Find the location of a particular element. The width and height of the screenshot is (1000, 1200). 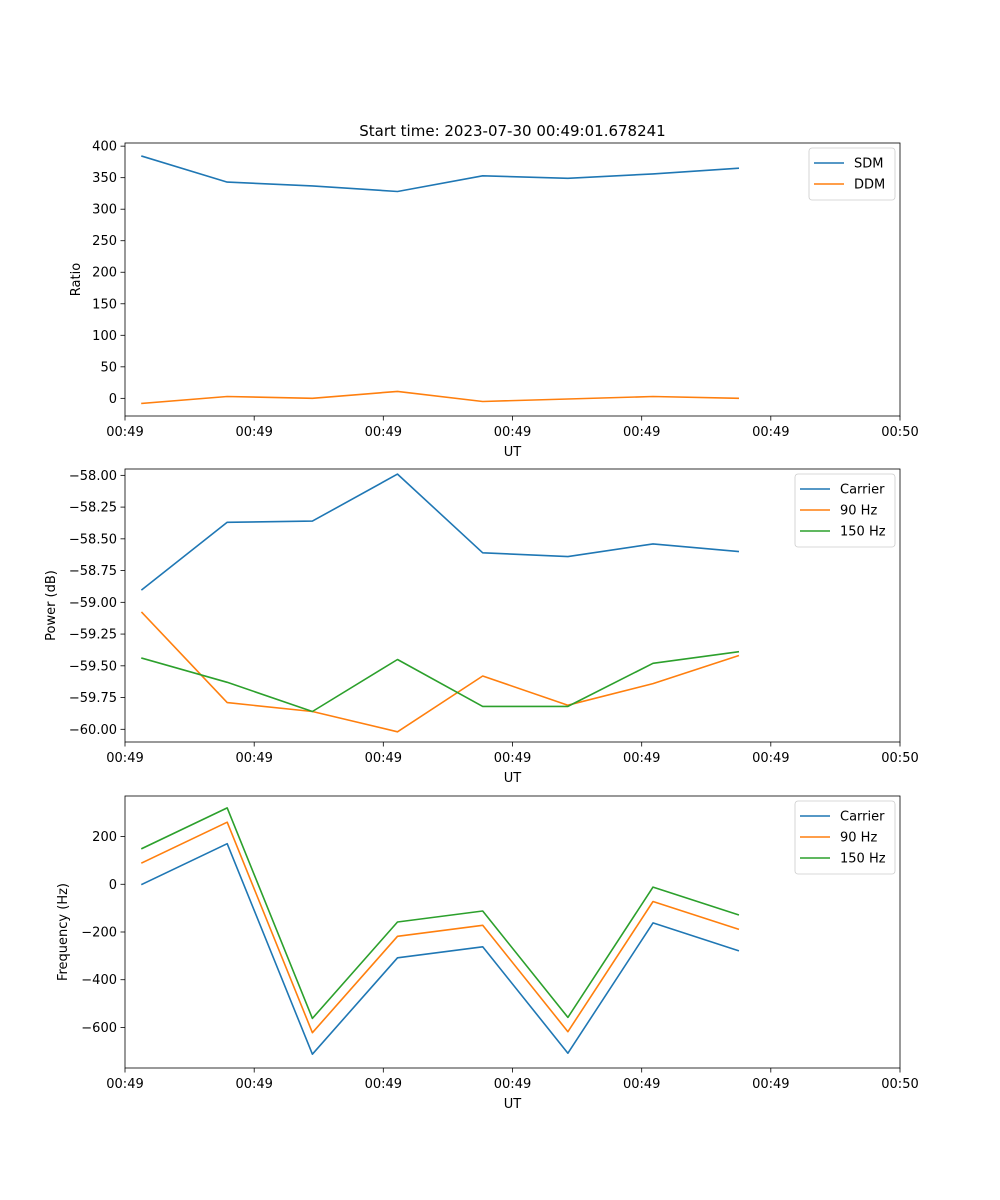

y-tick-label: 350 is located at coordinates (104, 178).